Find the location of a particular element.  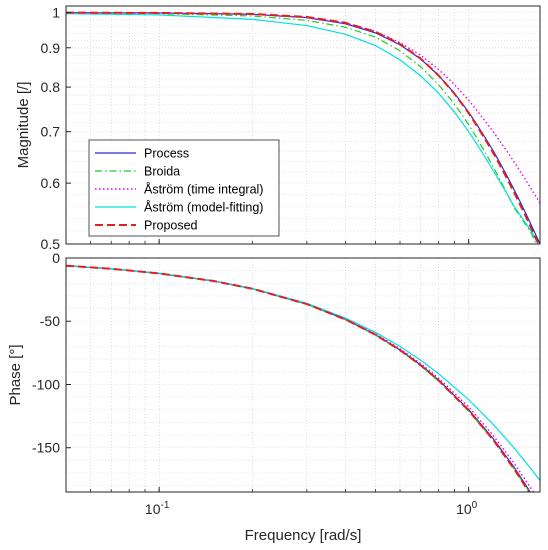

legend-label-process: Process is located at coordinates (166, 154).